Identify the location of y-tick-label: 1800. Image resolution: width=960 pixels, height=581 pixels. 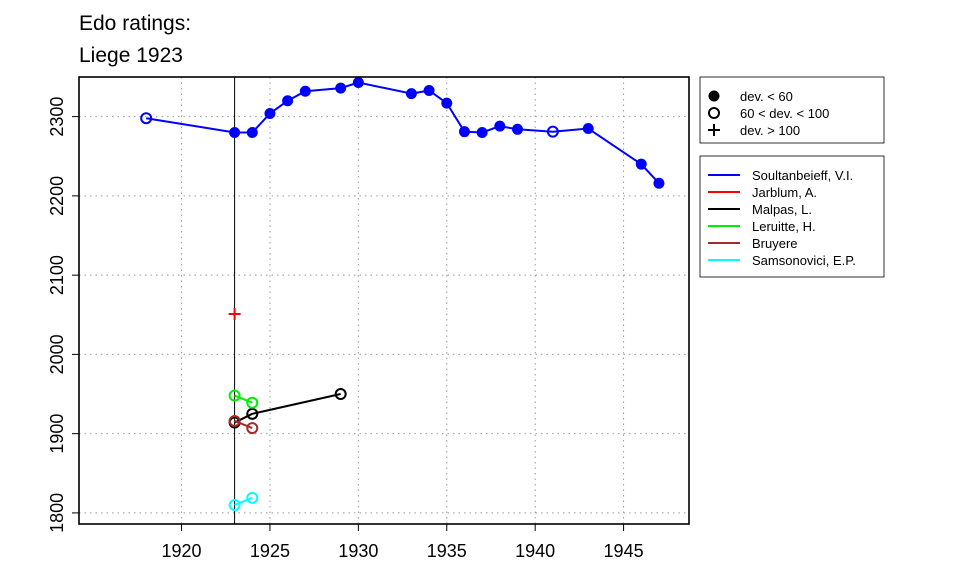
(57, 513).